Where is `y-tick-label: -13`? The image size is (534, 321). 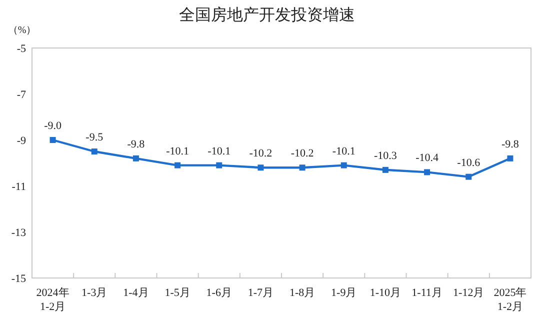 y-tick-label: -13 is located at coordinates (18, 233).